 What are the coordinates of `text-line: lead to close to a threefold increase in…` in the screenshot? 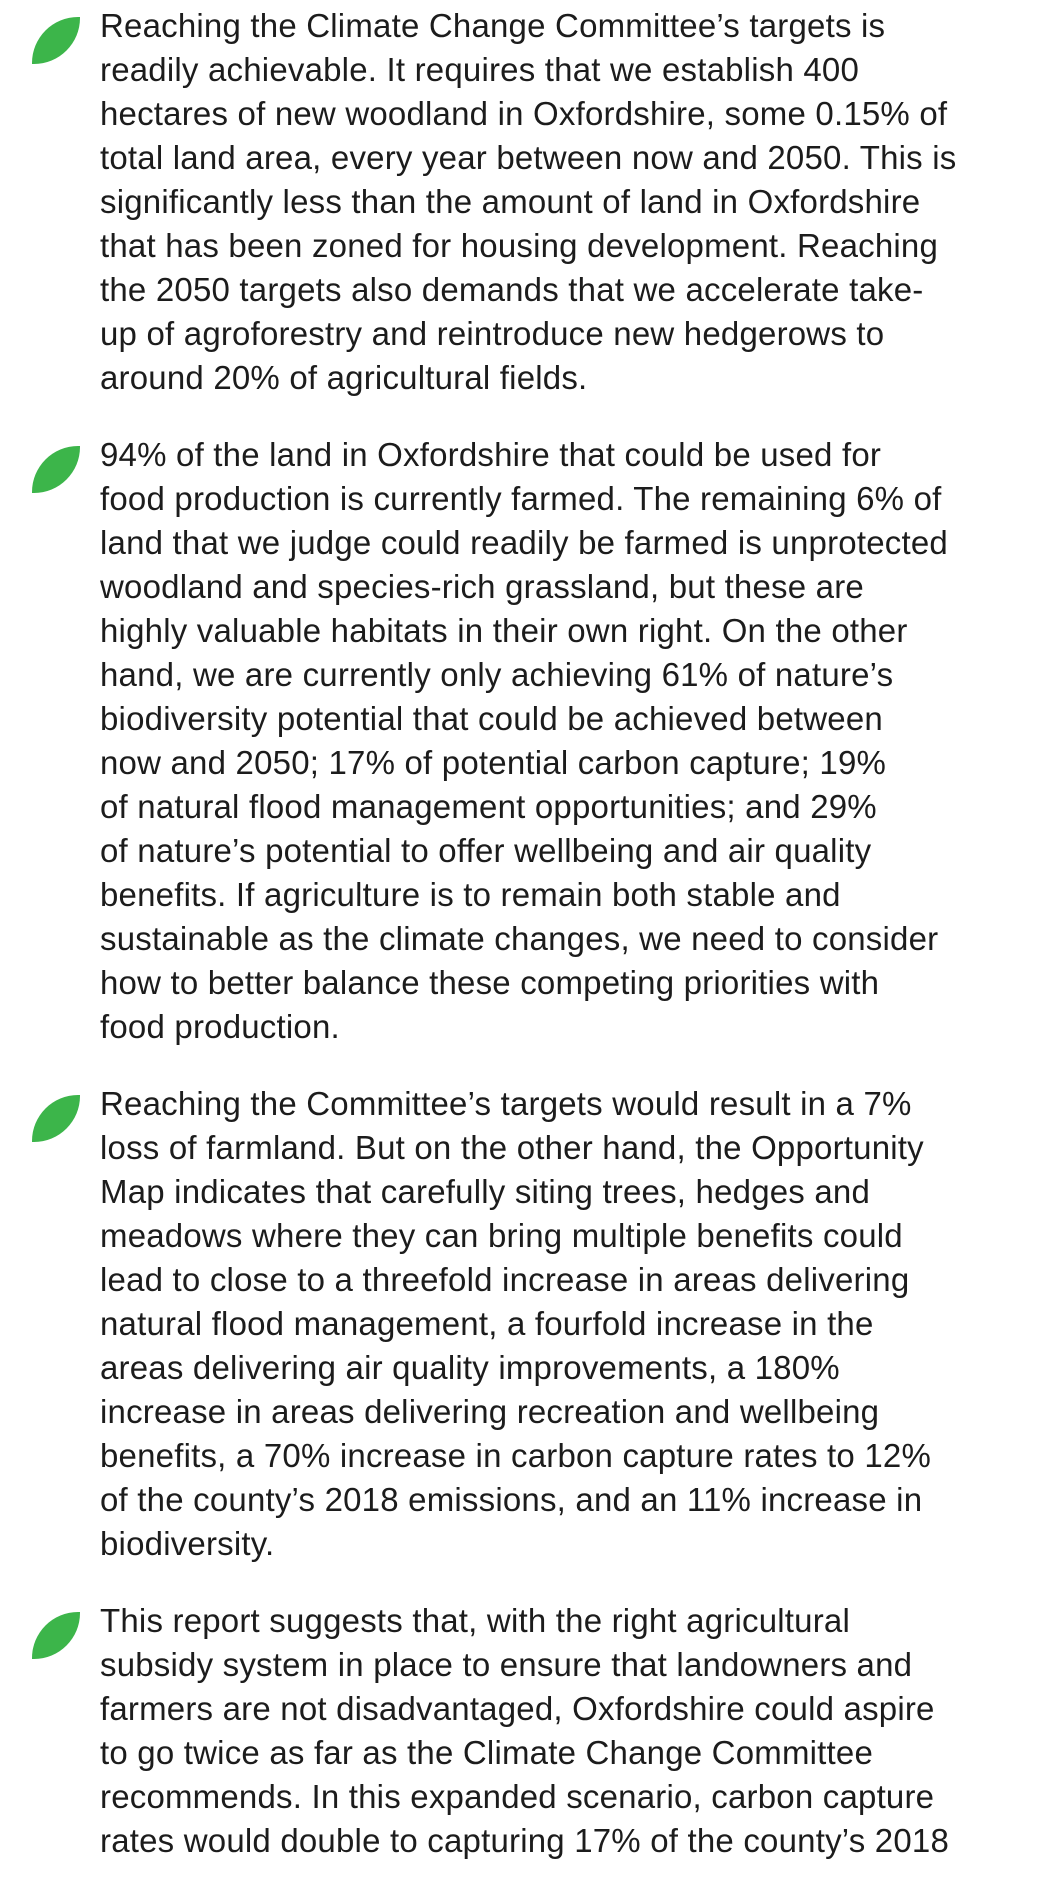 It's located at (505, 1279).